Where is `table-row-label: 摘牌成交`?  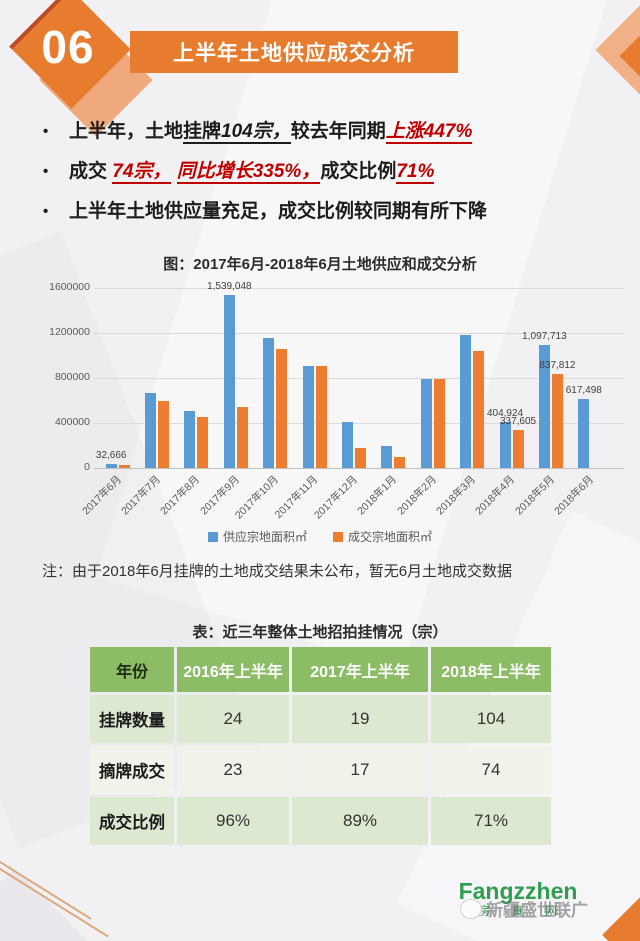 table-row-label: 摘牌成交 is located at coordinates (132, 770).